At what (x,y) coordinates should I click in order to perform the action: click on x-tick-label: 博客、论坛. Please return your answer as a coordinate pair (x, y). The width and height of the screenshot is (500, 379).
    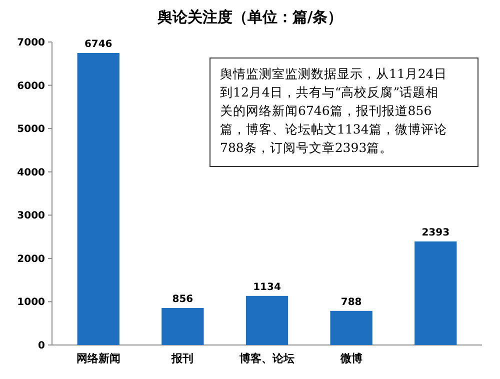
    Looking at the image, I should click on (266, 358).